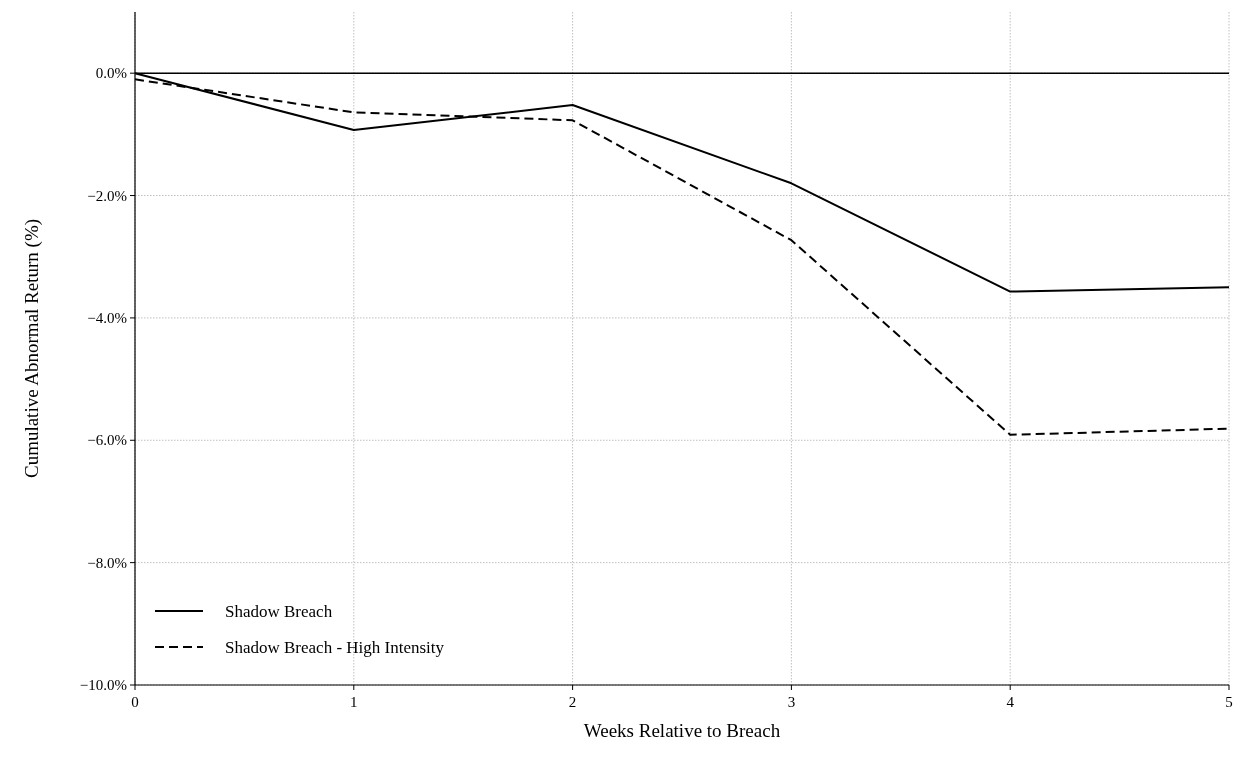 The width and height of the screenshot is (1244, 758). I want to click on x-tick-label: 1, so click(354, 702).